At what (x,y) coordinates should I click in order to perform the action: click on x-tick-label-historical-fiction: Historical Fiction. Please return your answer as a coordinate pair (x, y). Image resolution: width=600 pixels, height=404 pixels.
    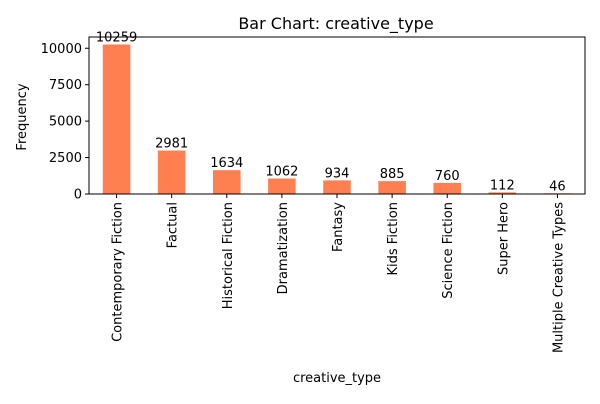
    Looking at the image, I should click on (228, 255).